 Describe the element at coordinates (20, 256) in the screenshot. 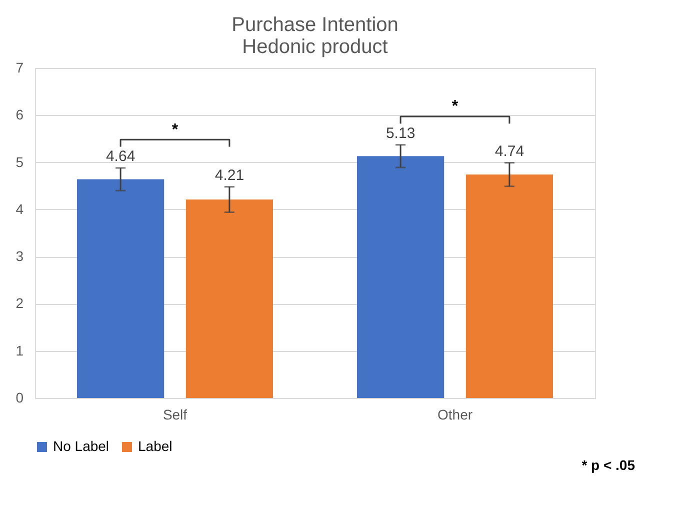

I see `y-tick-label: 3` at that location.